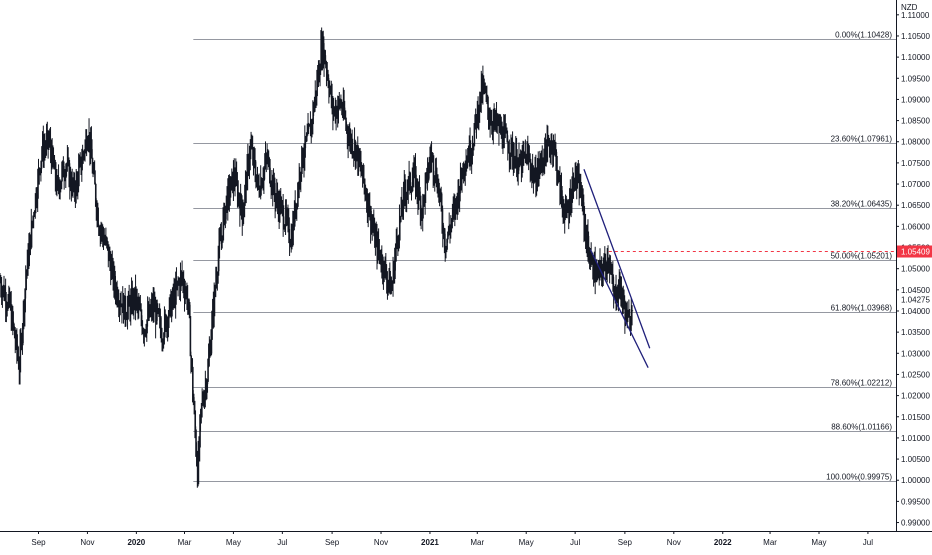  I want to click on current-price-badge, so click(914, 251).